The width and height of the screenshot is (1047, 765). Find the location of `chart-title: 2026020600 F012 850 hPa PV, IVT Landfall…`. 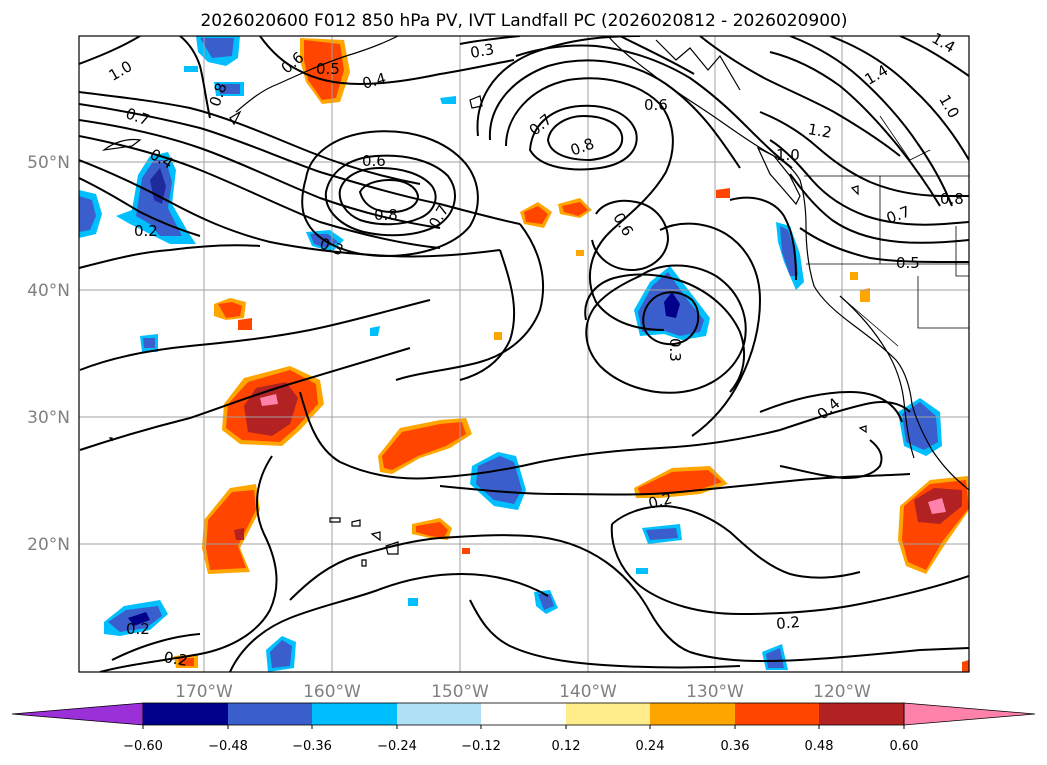

chart-title: 2026020600 F012 850 hPa PV, IVT Landfall… is located at coordinates (523, 21).